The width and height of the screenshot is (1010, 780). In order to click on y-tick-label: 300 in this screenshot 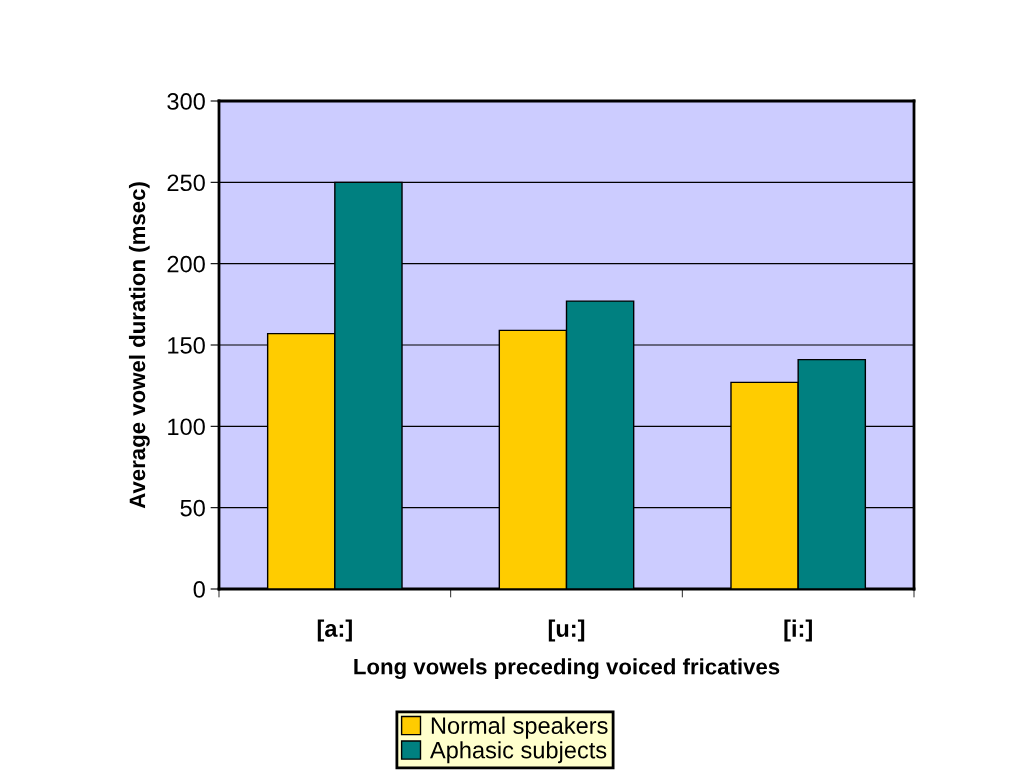, I will do `click(186, 101)`.